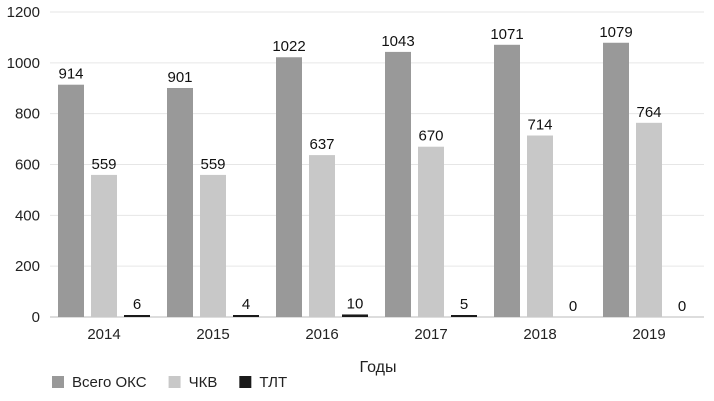 The image size is (714, 401). What do you see at coordinates (23, 12) in the screenshot?
I see `y-tick-label: 1200` at bounding box center [23, 12].